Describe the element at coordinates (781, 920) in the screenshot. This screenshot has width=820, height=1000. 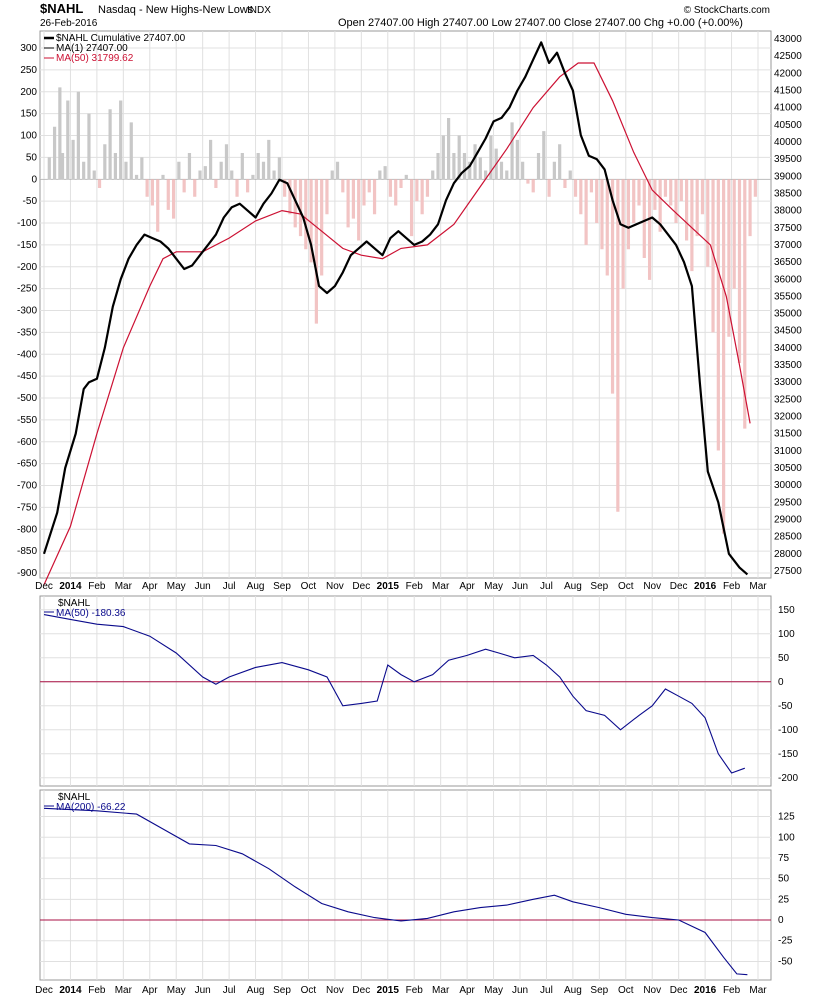
I see `ma200-tick-label: 0` at that location.